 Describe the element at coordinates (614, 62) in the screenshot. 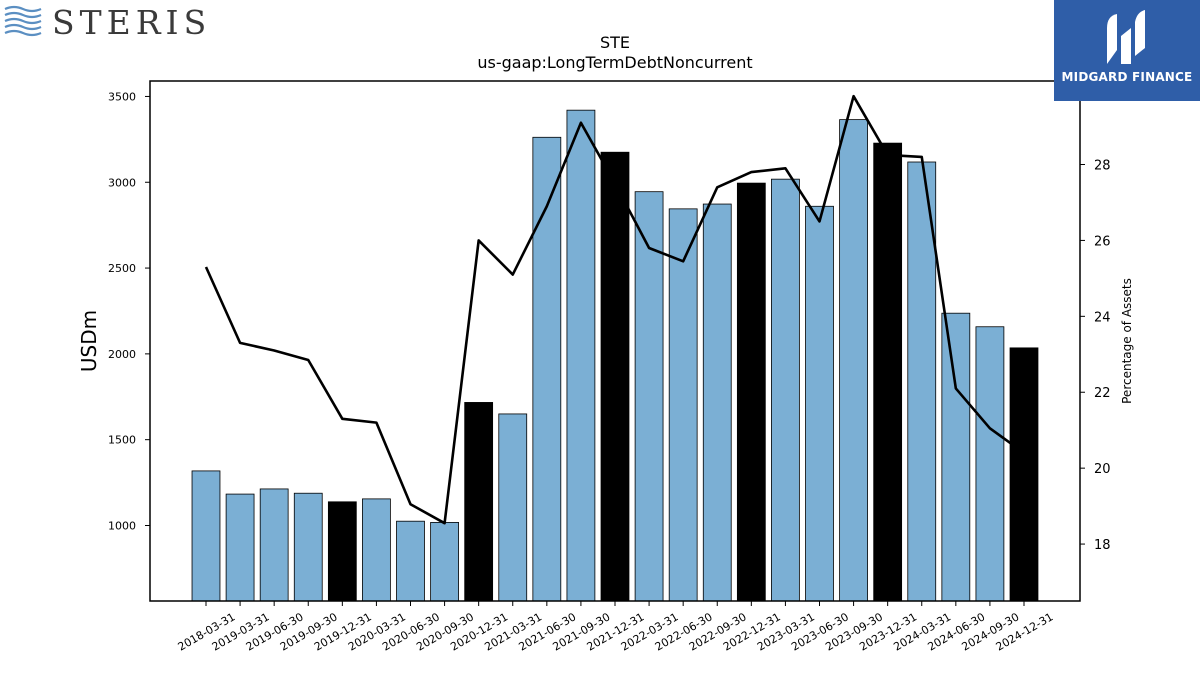

I see `chart-subtitle: us-gaap:LongTermDebtNoncurrent` at that location.